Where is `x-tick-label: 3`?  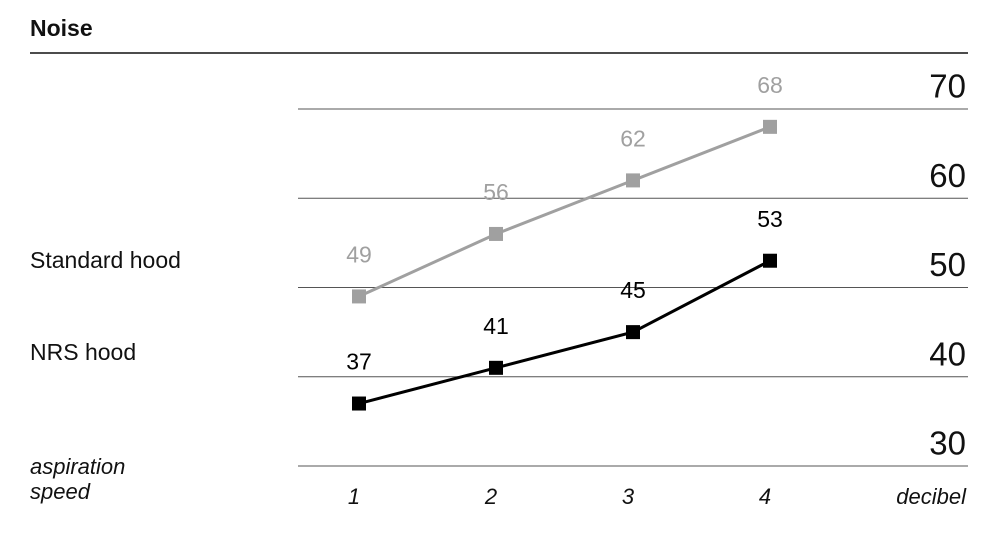 x-tick-label: 3 is located at coordinates (628, 496).